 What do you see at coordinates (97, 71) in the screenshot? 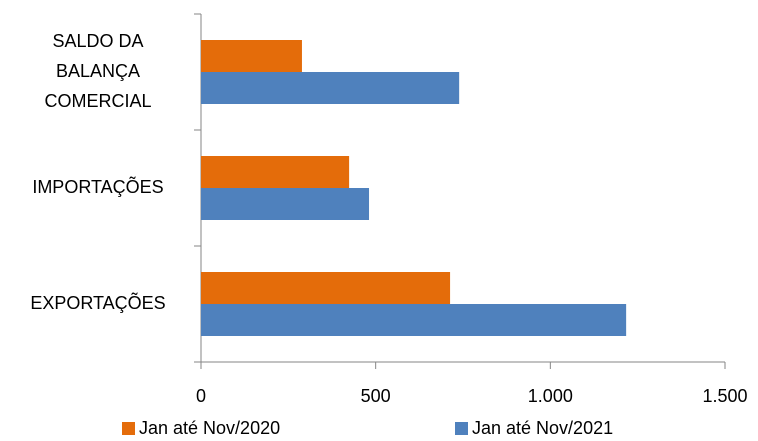
I see `category-label: SALDO DA BALANÇA COMERCIAL` at bounding box center [97, 71].